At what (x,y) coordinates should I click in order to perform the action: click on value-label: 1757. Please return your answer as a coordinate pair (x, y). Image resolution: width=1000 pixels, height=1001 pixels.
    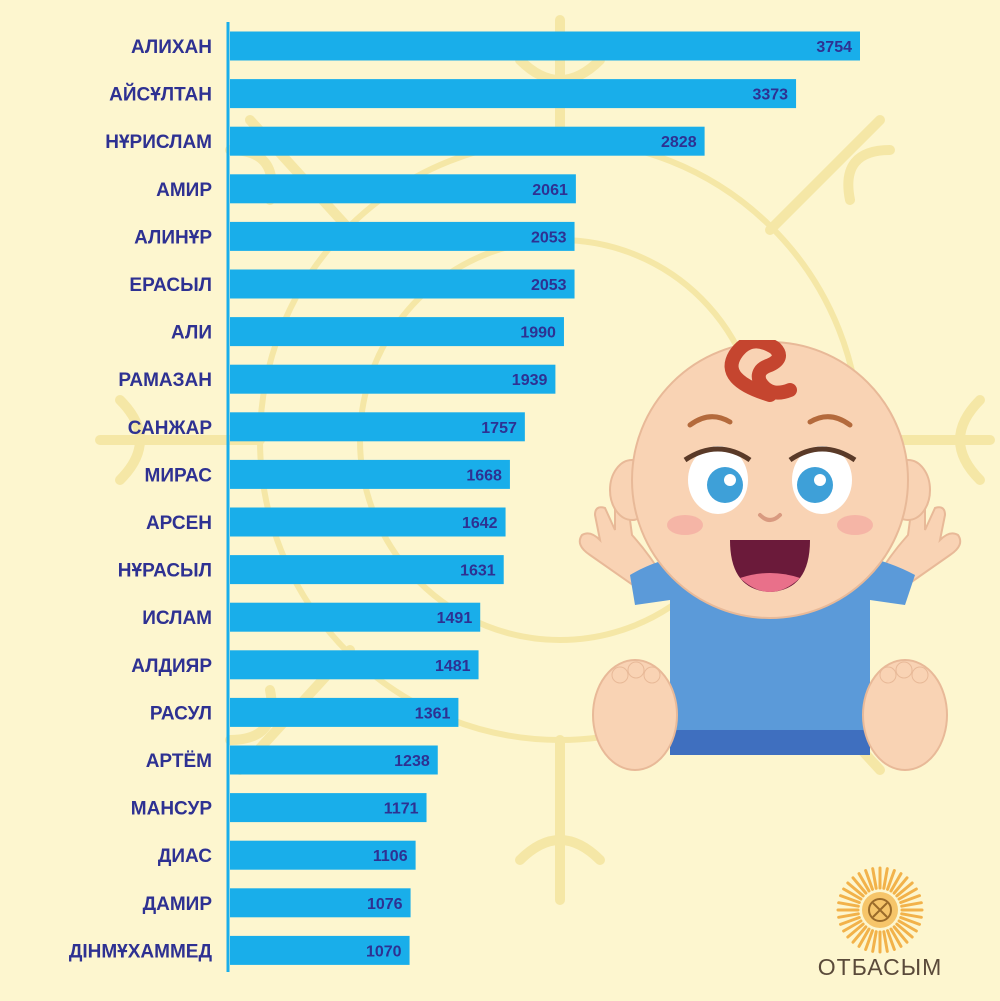
    Looking at the image, I should click on (499, 428).